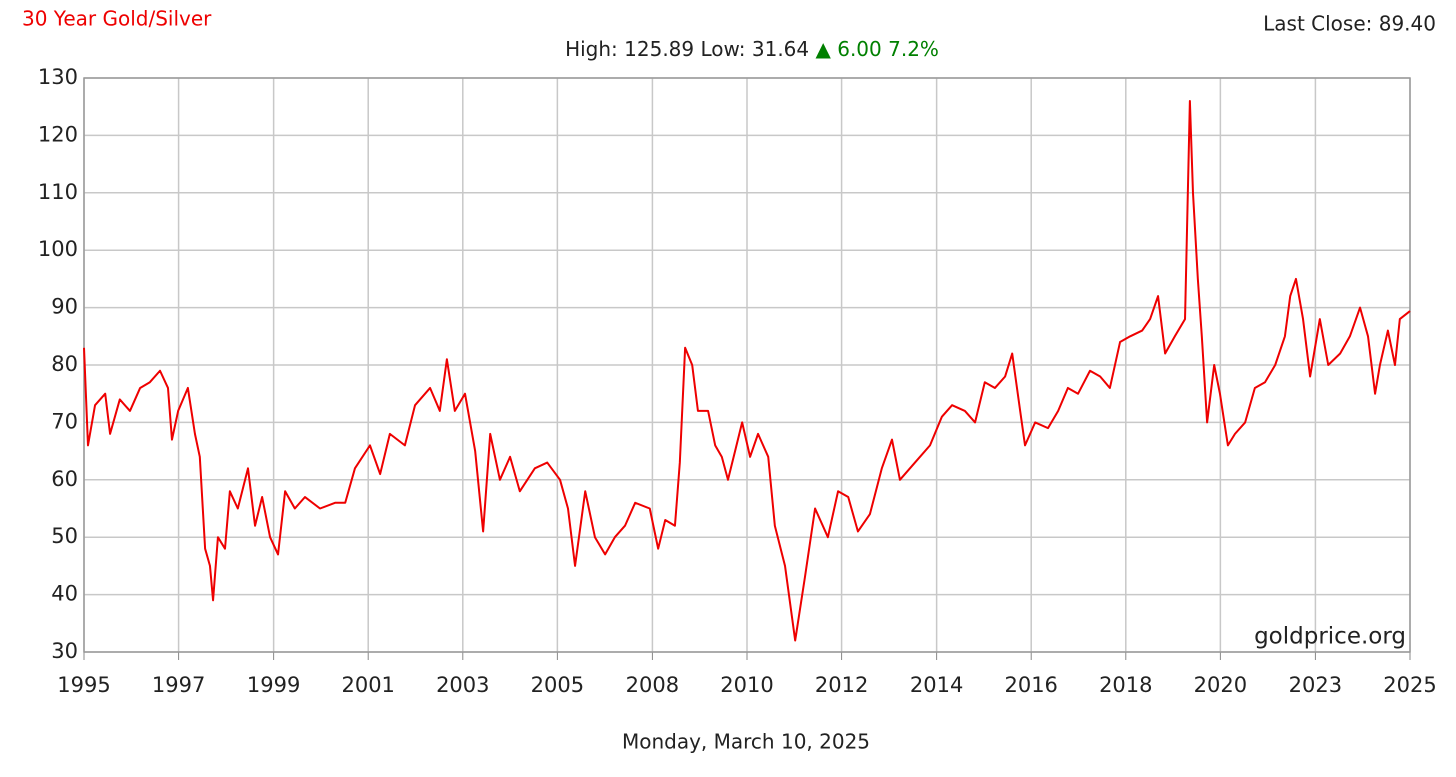 The image size is (1456, 777). Describe the element at coordinates (557, 685) in the screenshot. I see `x-tick-label: 2005` at that location.